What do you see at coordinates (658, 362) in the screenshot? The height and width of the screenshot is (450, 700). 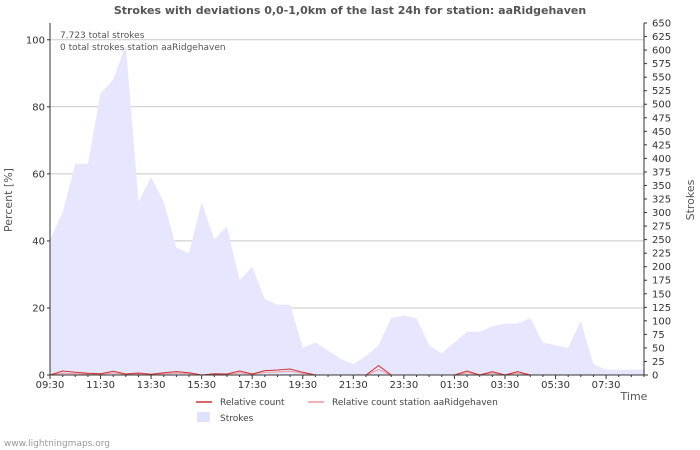 I see `y2-tick-label: 25` at bounding box center [658, 362].